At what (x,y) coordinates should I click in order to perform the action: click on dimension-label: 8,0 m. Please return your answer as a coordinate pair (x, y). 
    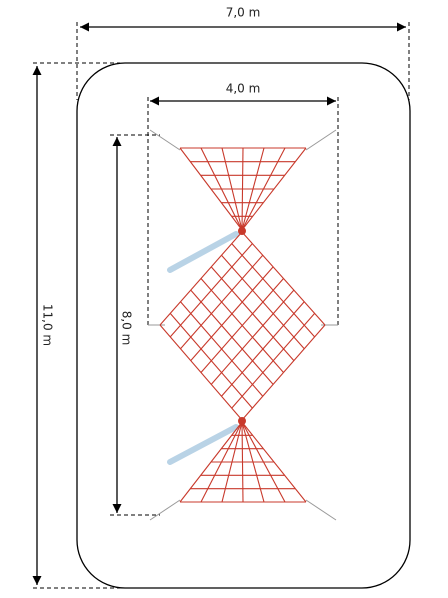
    Looking at the image, I should click on (127, 328).